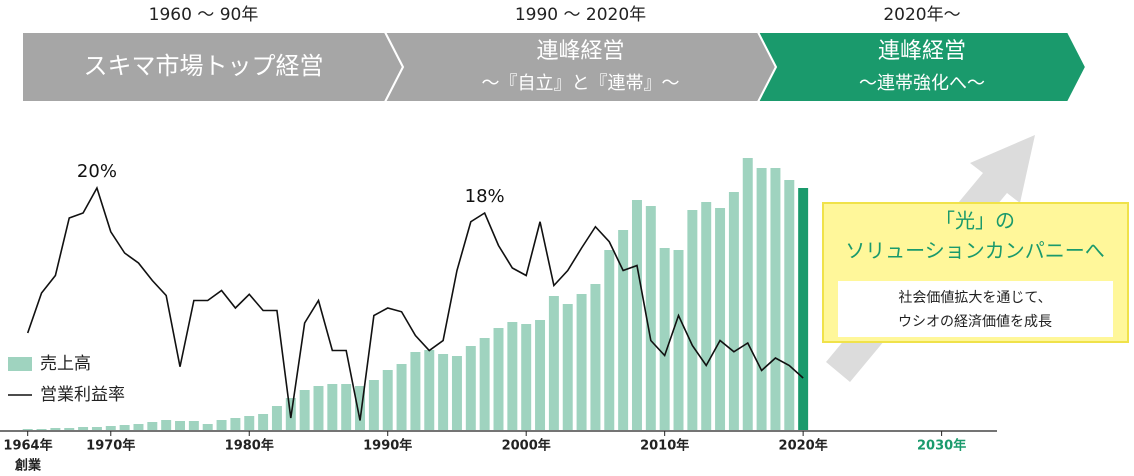  What do you see at coordinates (526, 446) in the screenshot?
I see `x-tick-label: 2000年` at bounding box center [526, 446].